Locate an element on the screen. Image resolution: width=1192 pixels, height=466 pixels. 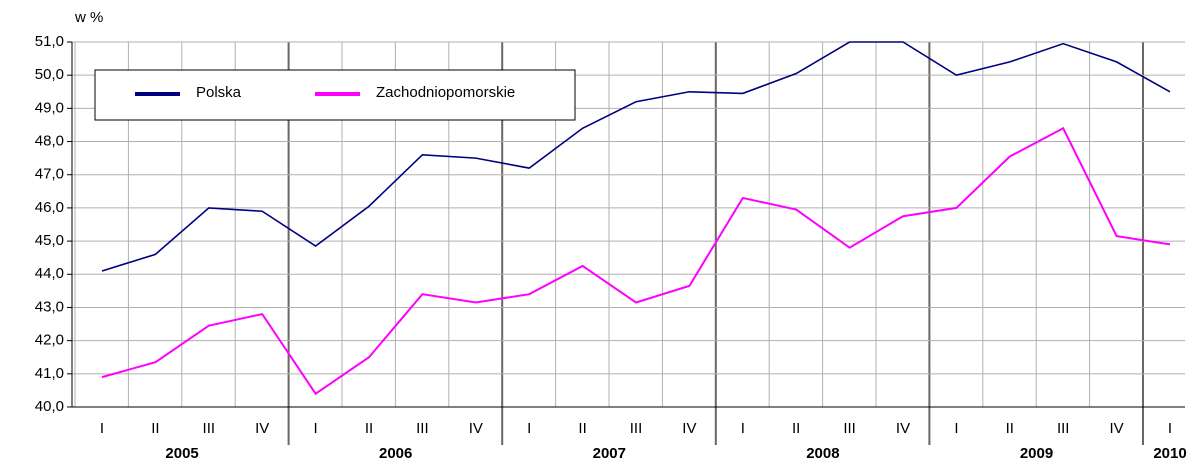
year-label: 2008 is located at coordinates (822, 453).